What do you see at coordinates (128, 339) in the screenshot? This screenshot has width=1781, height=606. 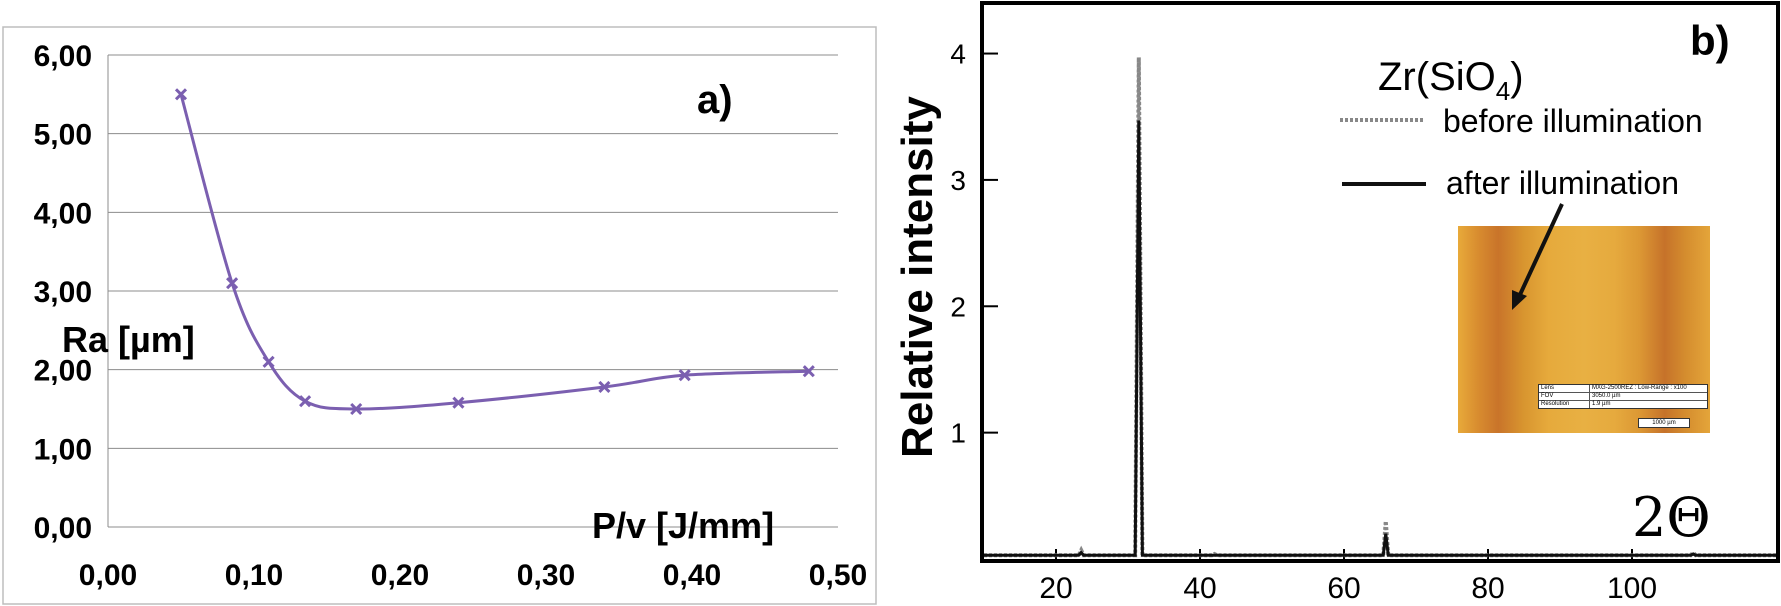 I see `panel-a-y-axis-label: Ra [µm]` at bounding box center [128, 339].